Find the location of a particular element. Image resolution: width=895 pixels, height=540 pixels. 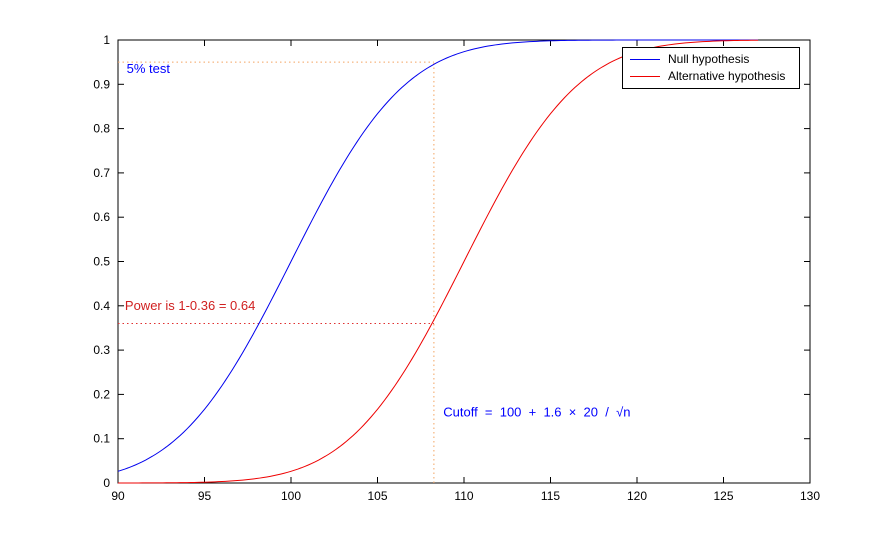

svg-text: 95 is located at coordinates (205, 496).